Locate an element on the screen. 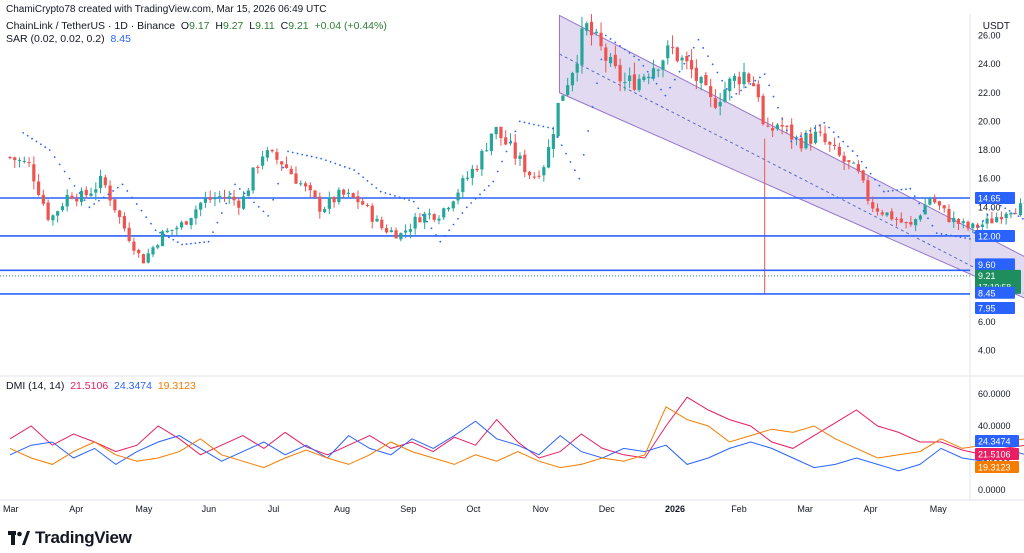  price-tick-label-1: 6.00 is located at coordinates (987, 322).